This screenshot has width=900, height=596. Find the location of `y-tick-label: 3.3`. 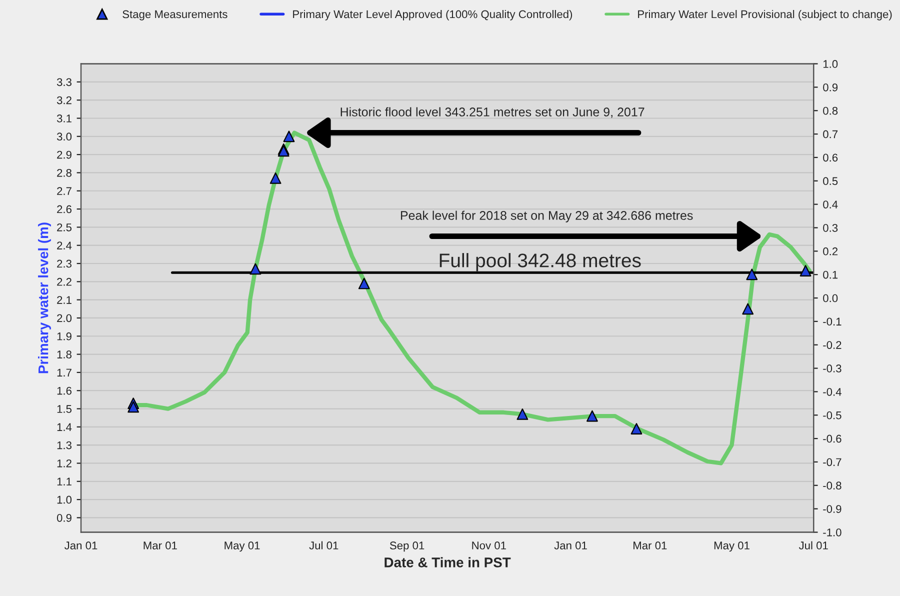

y-tick-label: 3.3 is located at coordinates (64, 82).